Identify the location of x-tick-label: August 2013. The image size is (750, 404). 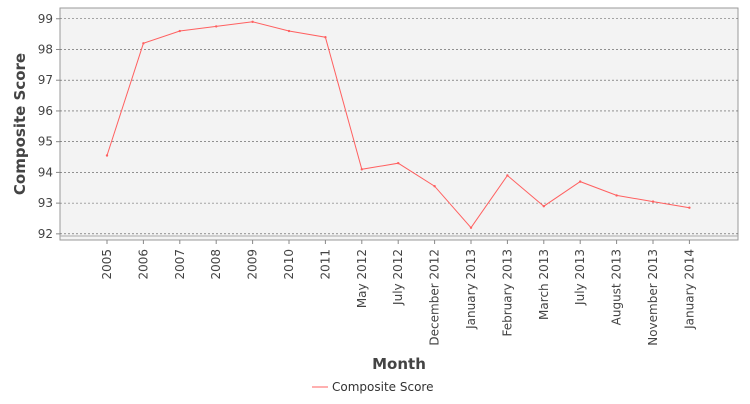
(617, 287).